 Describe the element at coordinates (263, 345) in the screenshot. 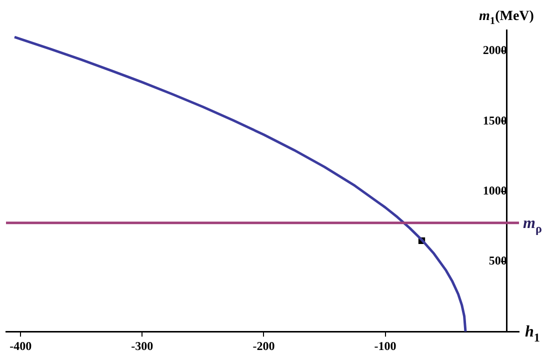

I see `x-tick-label: -200` at that location.